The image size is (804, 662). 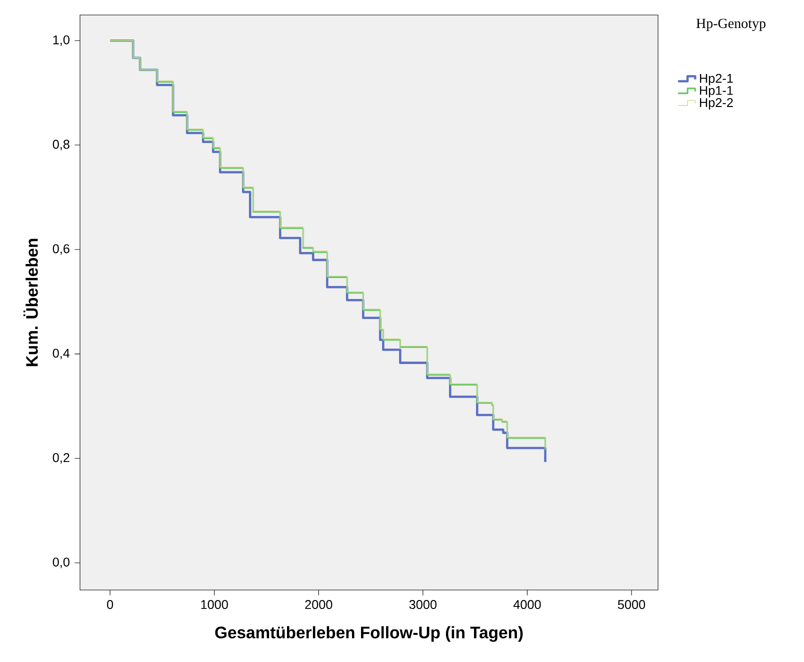 I want to click on legend-label: Hp2-2, so click(x=716, y=104).